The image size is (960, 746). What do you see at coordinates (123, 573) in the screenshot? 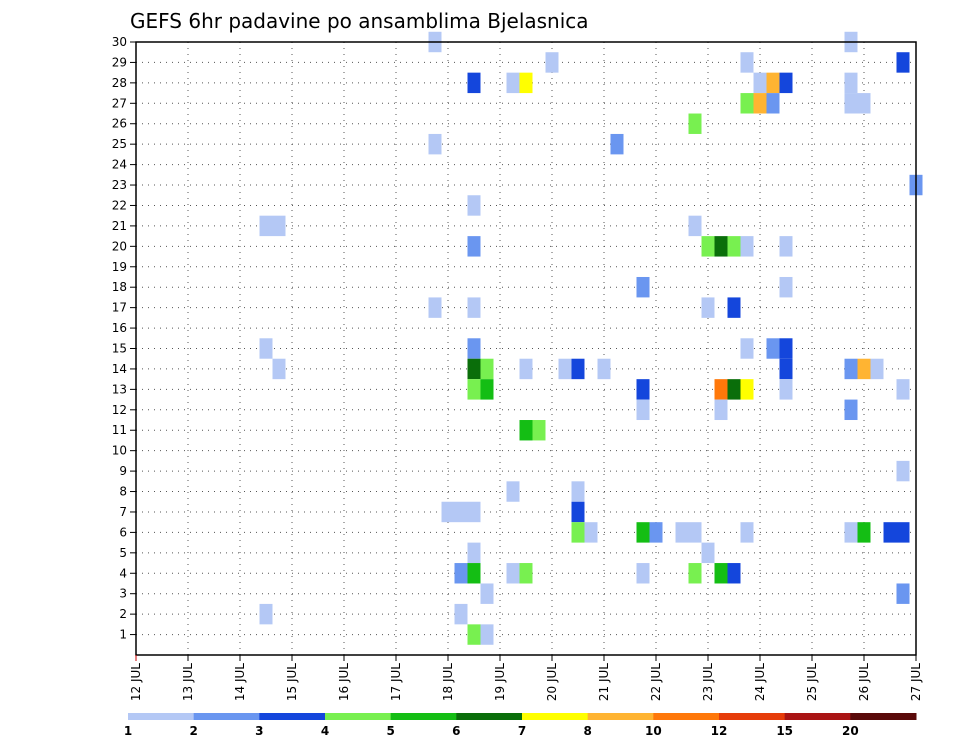
I see `y-tick-label: 4` at bounding box center [123, 573].